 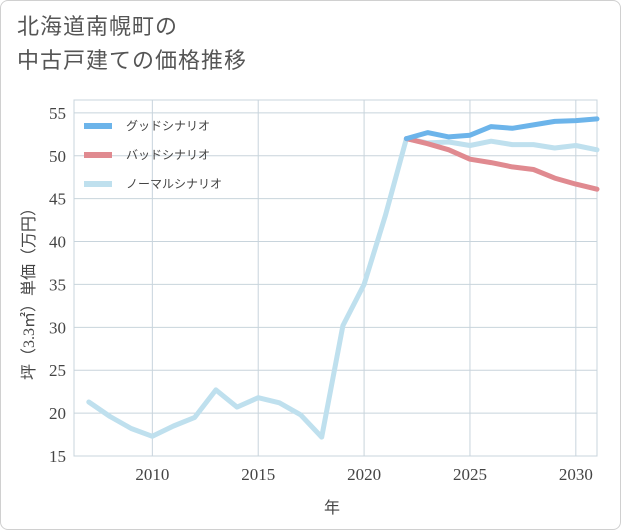 I want to click on y-tick-label: 25, so click(x=57, y=370).